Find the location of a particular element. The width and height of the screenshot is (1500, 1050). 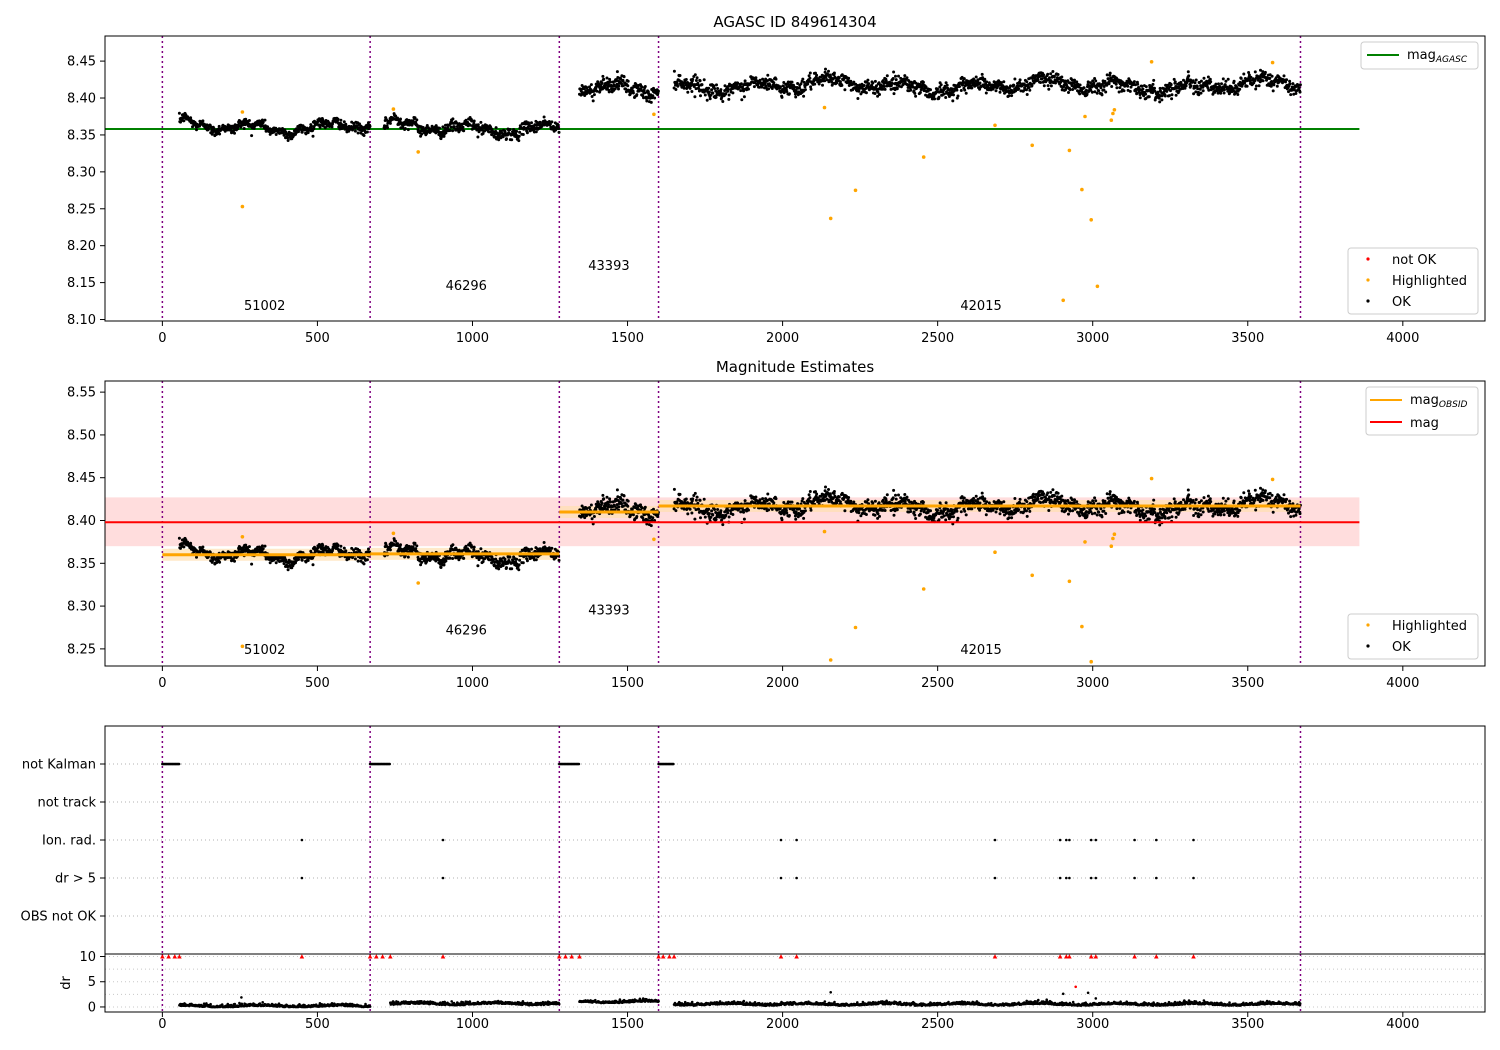

legend-highlighted-label: Highlighted is located at coordinates (1429, 281).